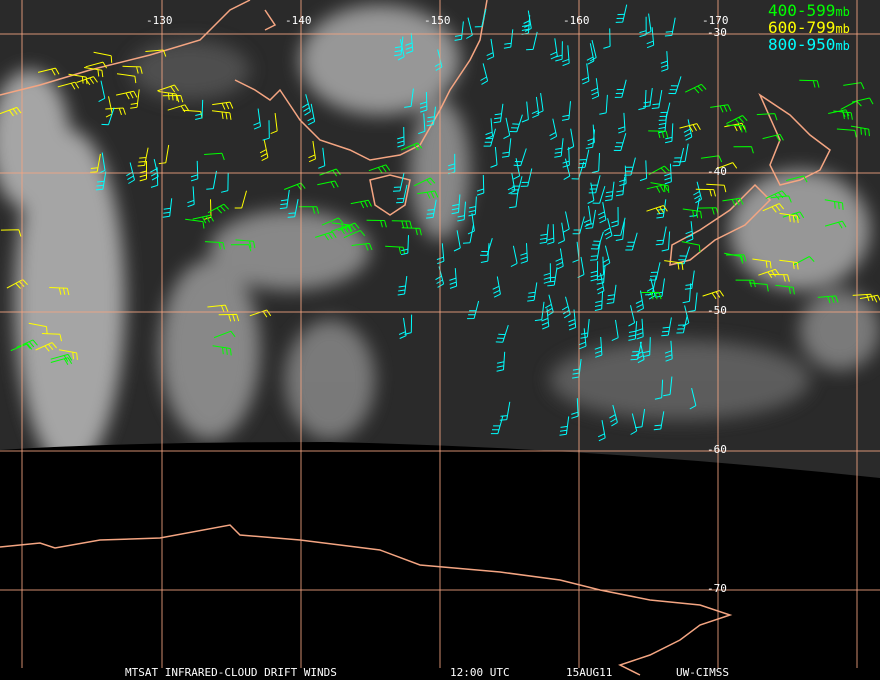 This screenshot has width=880, height=680. What do you see at coordinates (717, 32) in the screenshot?
I see `latitude-label: -30` at bounding box center [717, 32].